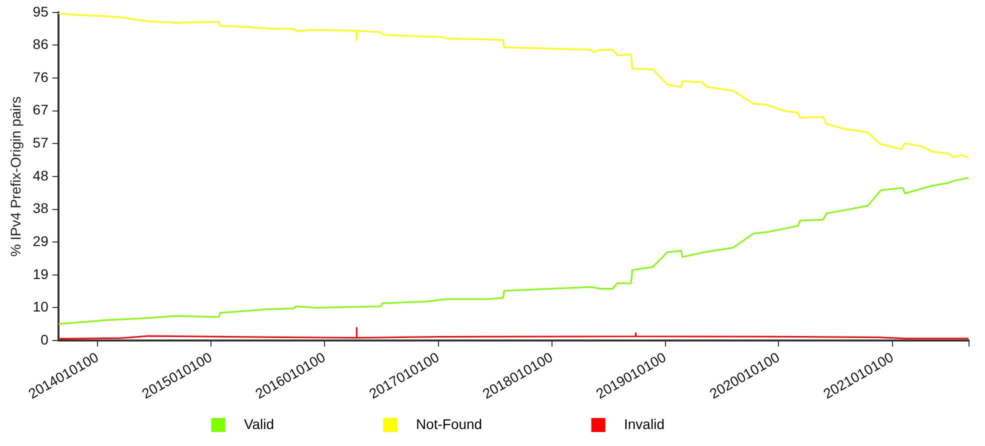 The width and height of the screenshot is (985, 446). Describe the element at coordinates (40, 274) in the screenshot. I see `y-tick-label: 19` at that location.